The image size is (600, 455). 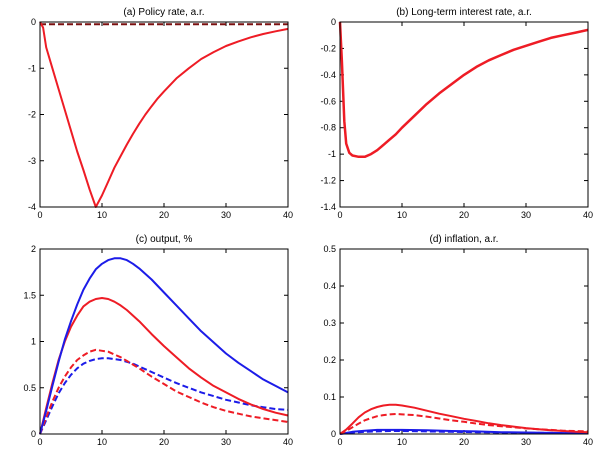 What do you see at coordinates (463, 431) in the screenshot?
I see `inflation-blue-solid` at bounding box center [463, 431].